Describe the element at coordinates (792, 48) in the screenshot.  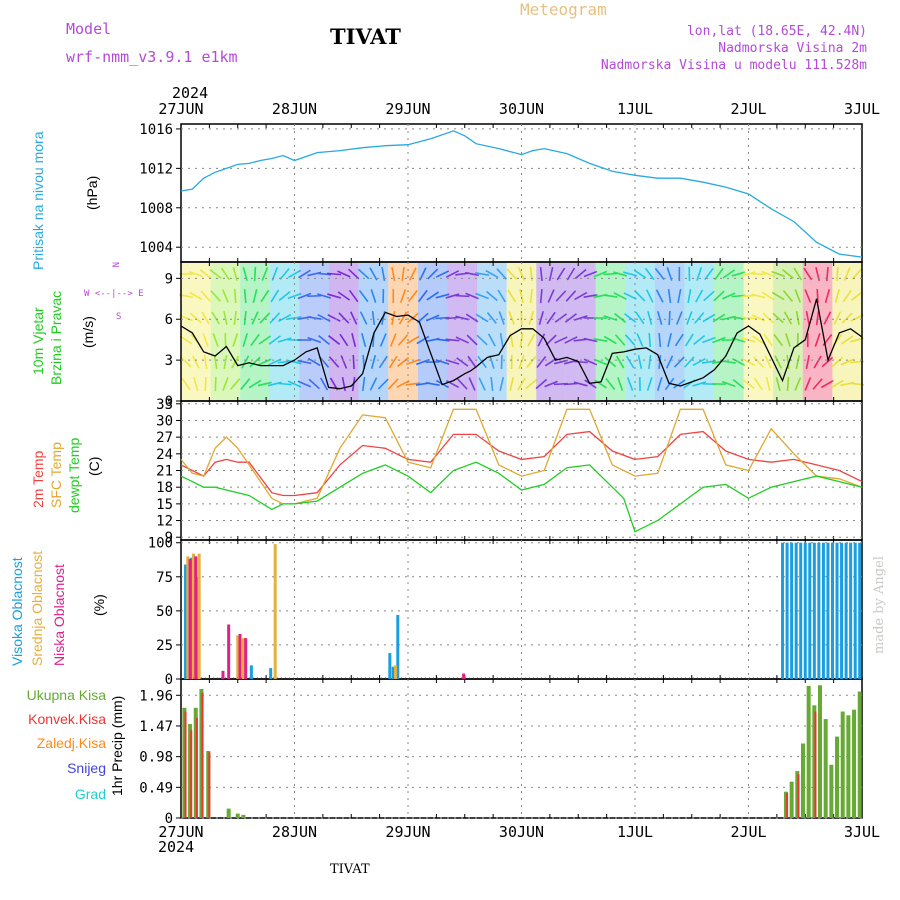
I see `altitude-label: Nadmorska Visina 2m` at that location.